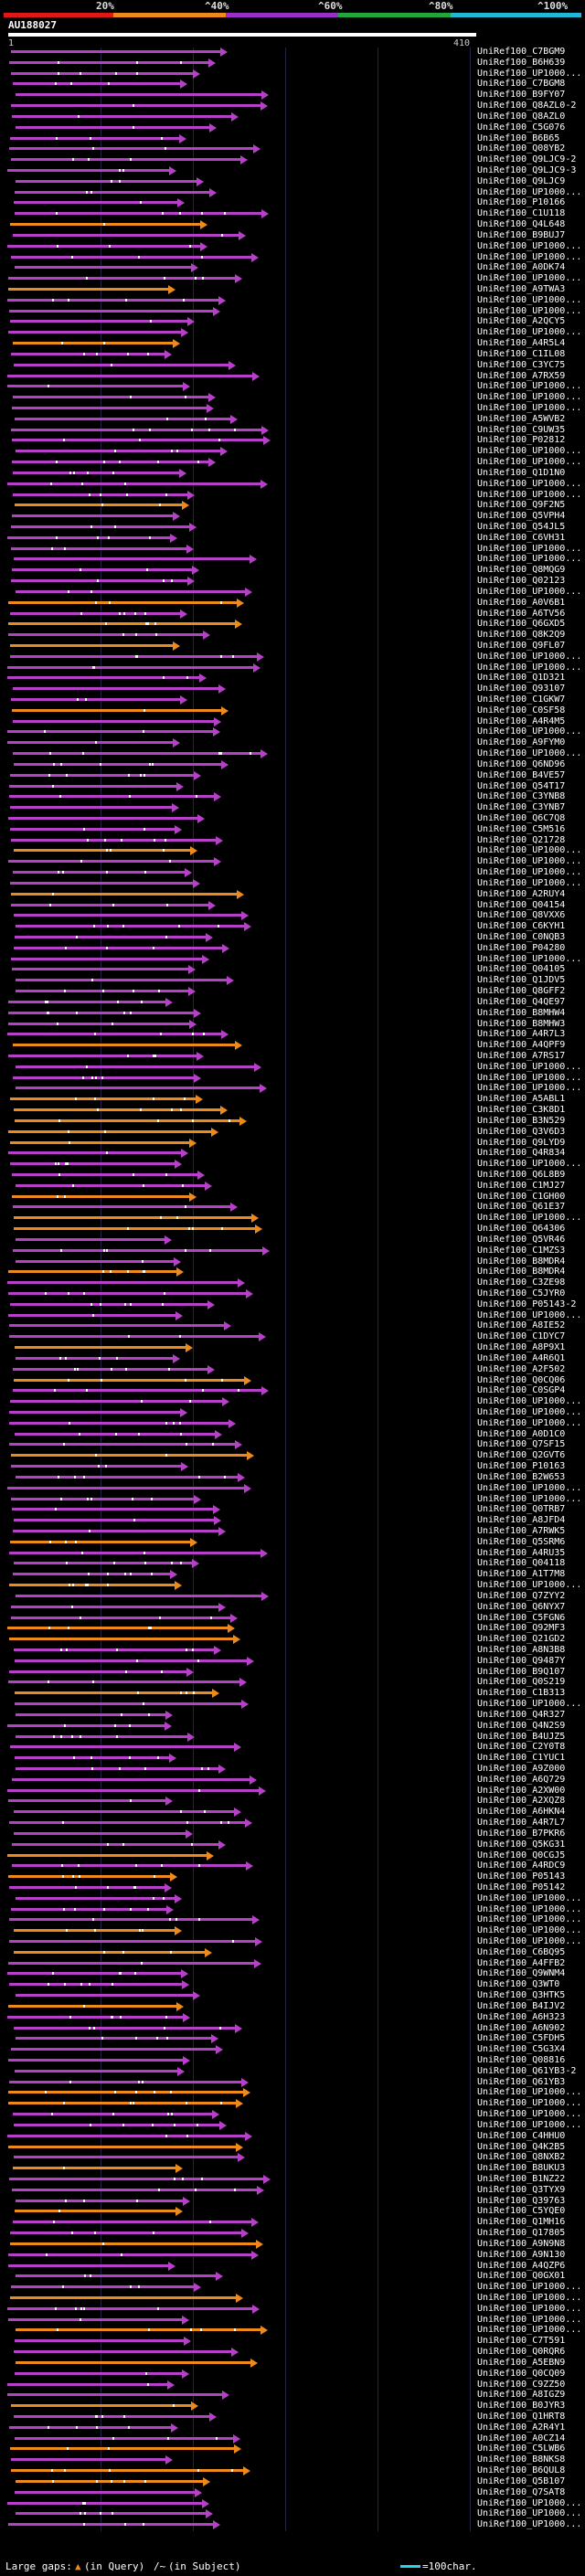 The image size is (585, 2576). Describe the element at coordinates (293, 689) in the screenshot. I see `hit-row: UniRef100_Q93107` at that location.